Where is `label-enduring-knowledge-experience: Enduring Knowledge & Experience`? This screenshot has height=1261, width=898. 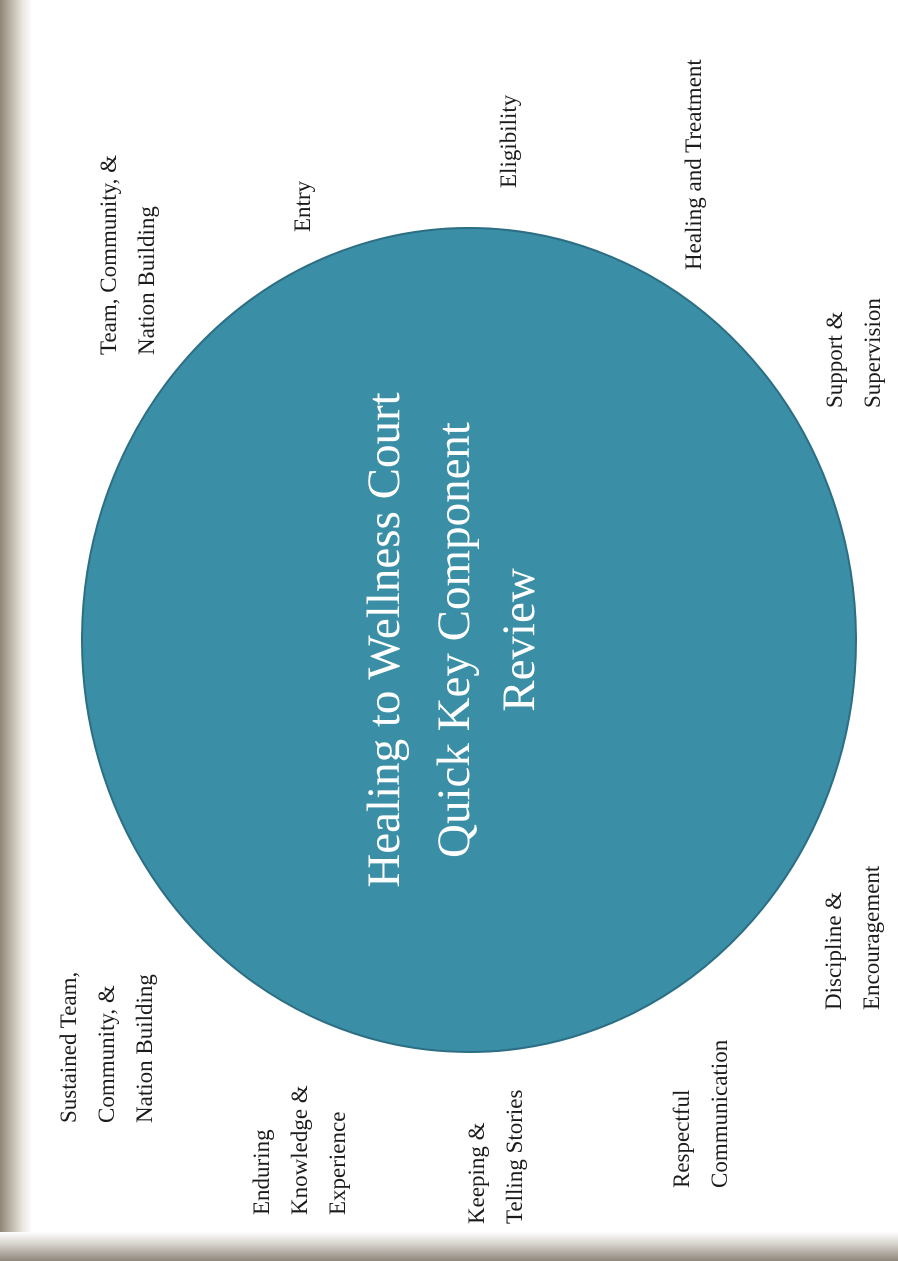 label-enduring-knowledge-experience: Enduring Knowledge & Experience is located at coordinates (300, 1150).